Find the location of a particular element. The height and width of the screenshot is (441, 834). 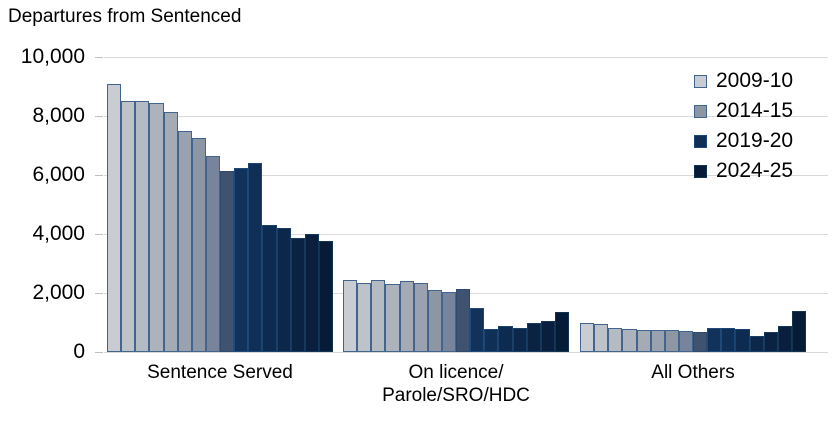

bar-2020-21-group2 is located at coordinates (505, 339).